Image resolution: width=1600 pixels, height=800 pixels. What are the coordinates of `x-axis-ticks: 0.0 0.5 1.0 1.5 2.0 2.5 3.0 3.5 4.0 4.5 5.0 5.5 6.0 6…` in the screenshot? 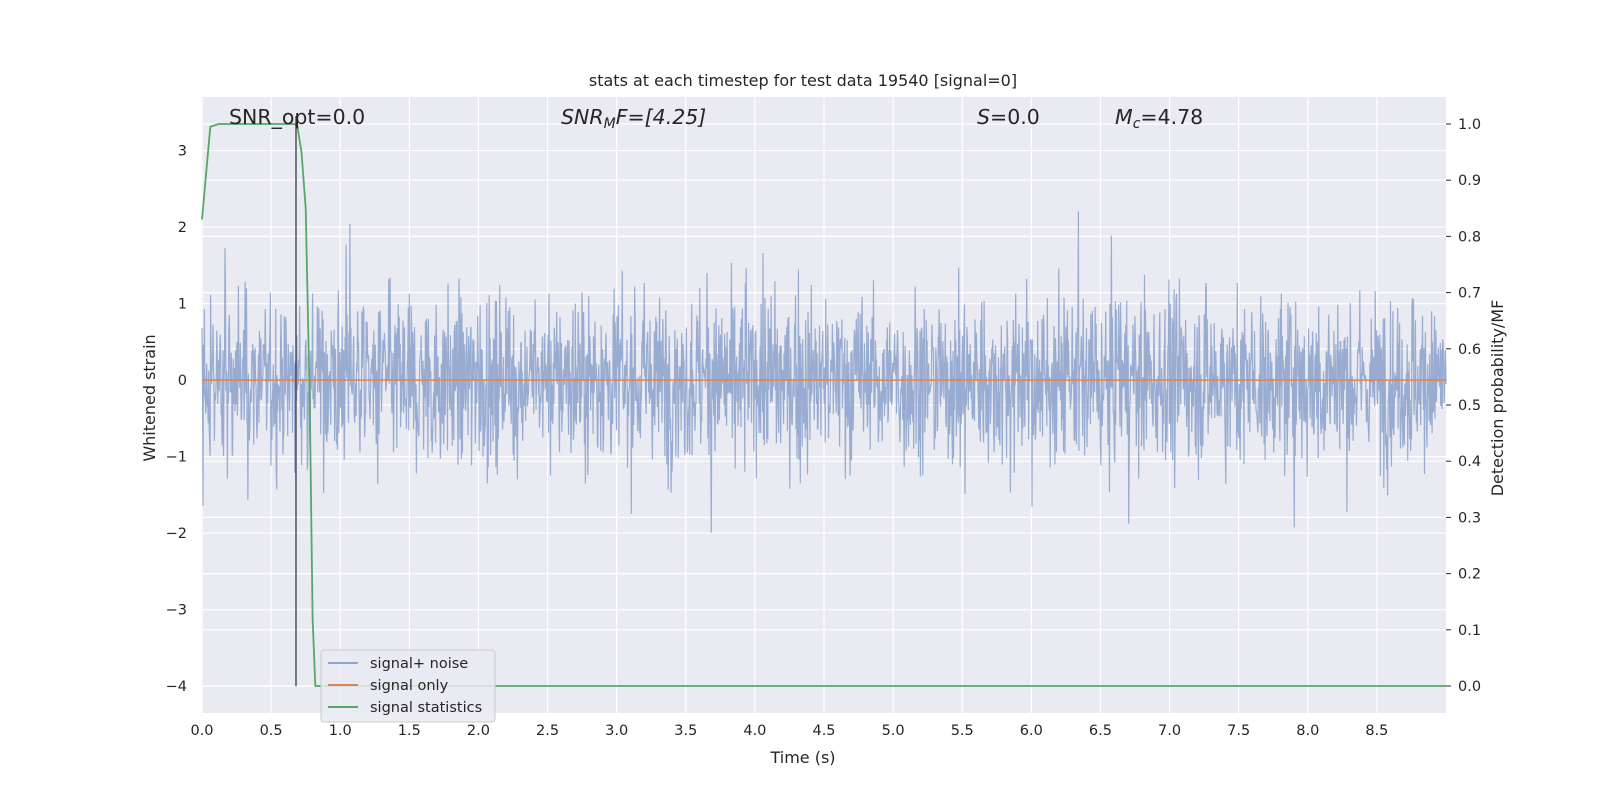 It's located at (789, 731).